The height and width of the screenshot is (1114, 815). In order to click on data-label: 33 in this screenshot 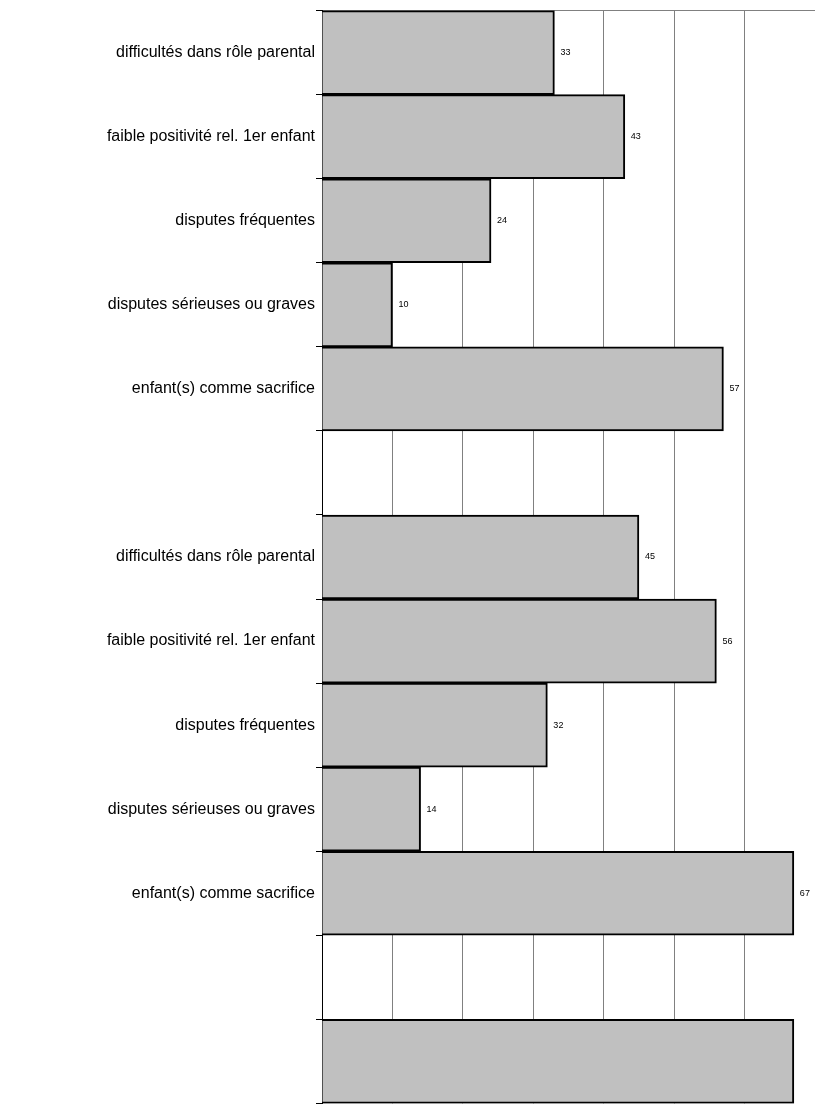, I will do `click(565, 52)`.